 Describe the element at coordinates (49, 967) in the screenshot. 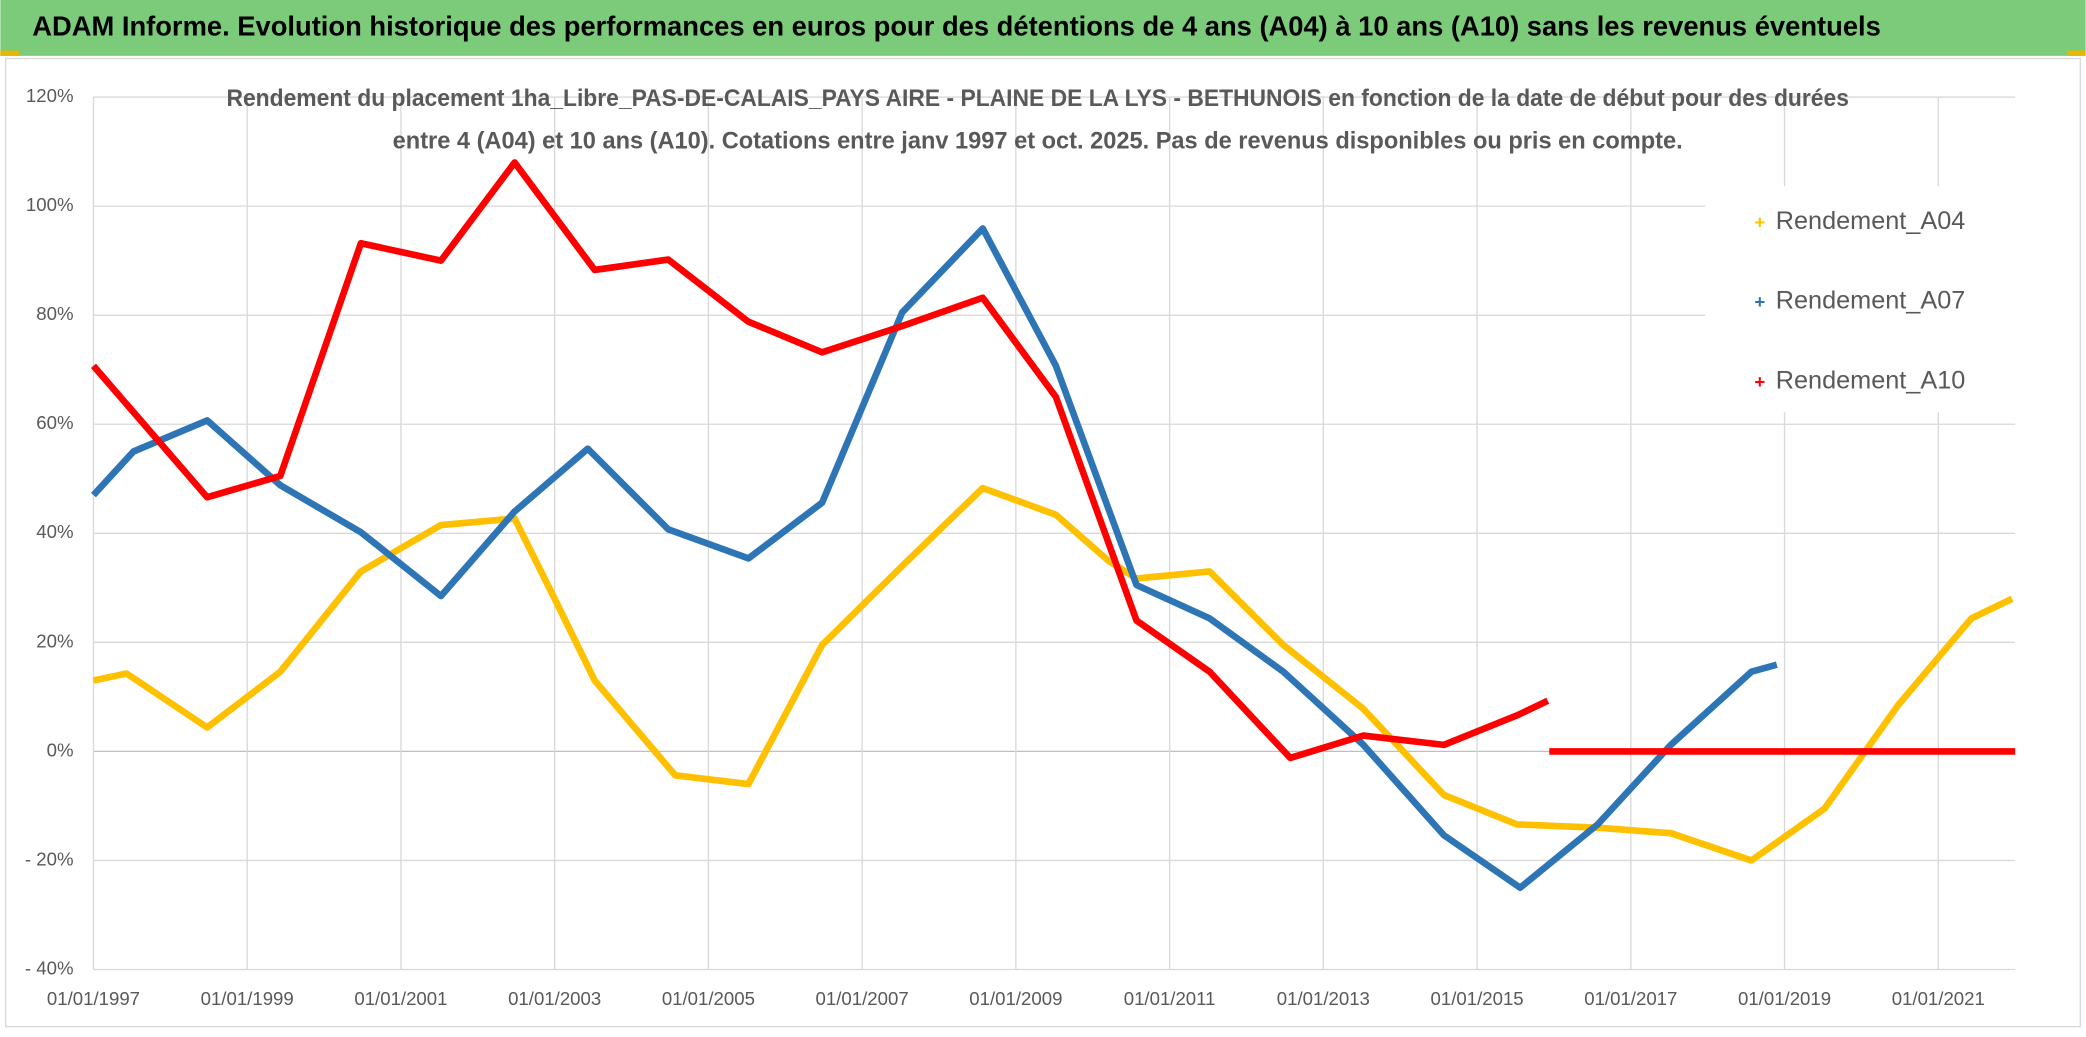

I see `y-tick-label: - 40%` at that location.